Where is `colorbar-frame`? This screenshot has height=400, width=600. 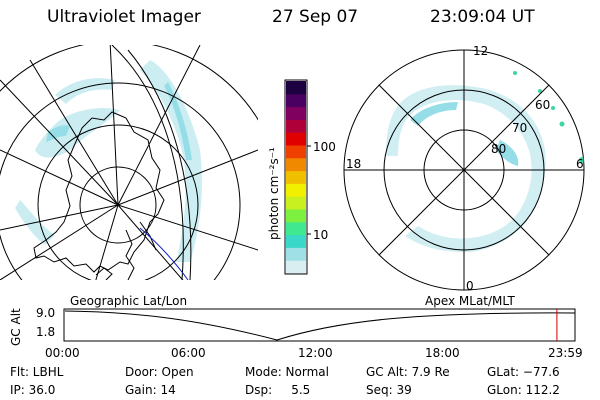 colorbar-frame is located at coordinates (296, 177).